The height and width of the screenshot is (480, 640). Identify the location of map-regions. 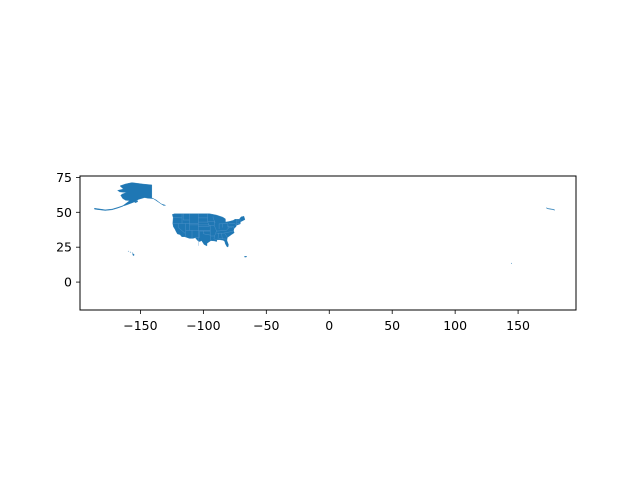
(324, 223).